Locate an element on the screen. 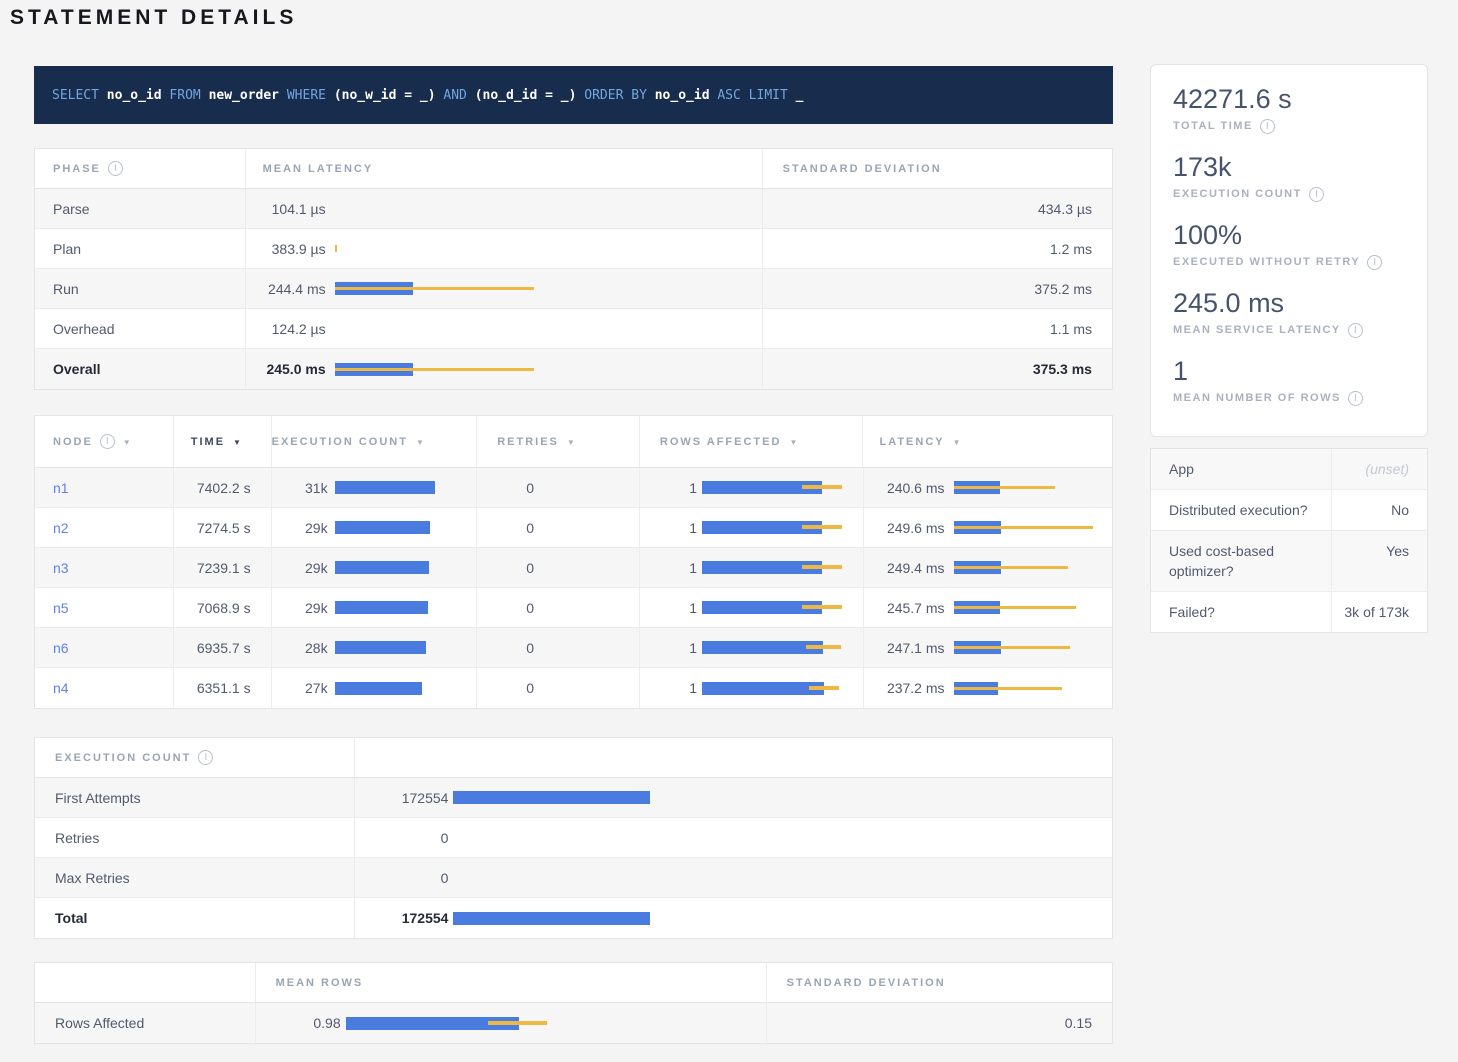 Image resolution: width=1458 pixels, height=1062 pixels. mean-latency-column-header: Mean Latency is located at coordinates (504, 168).